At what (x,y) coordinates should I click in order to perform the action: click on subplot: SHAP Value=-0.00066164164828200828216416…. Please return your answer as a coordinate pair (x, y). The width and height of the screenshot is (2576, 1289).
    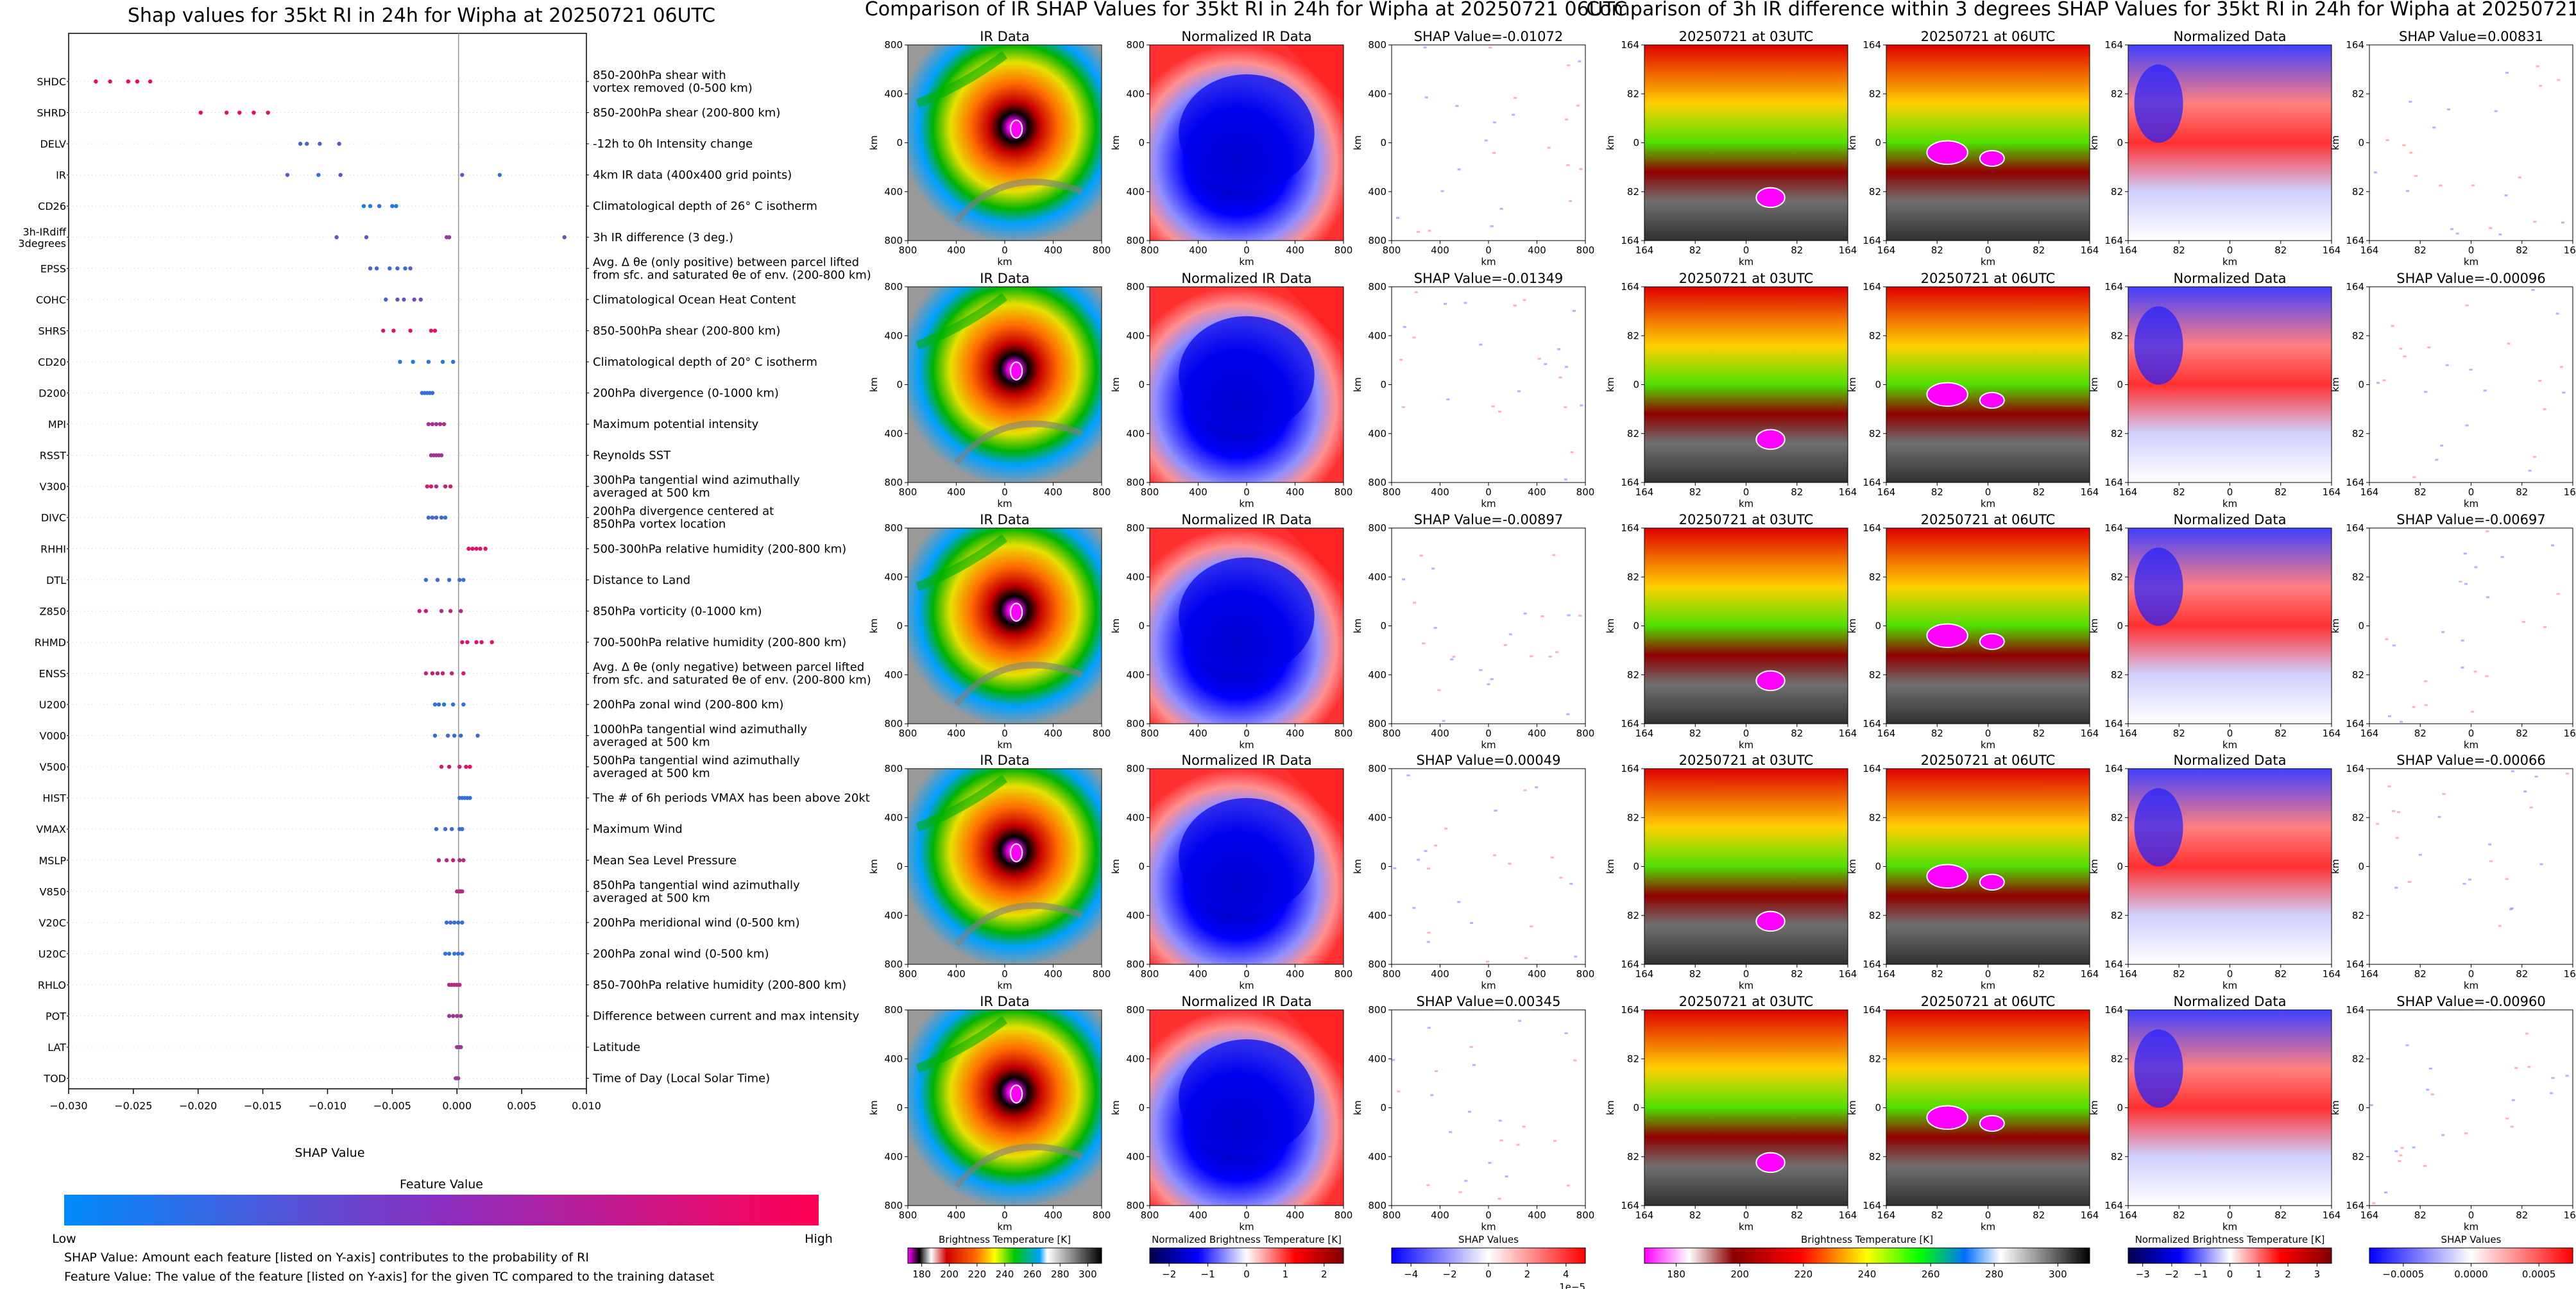
    Looking at the image, I should click on (2453, 872).